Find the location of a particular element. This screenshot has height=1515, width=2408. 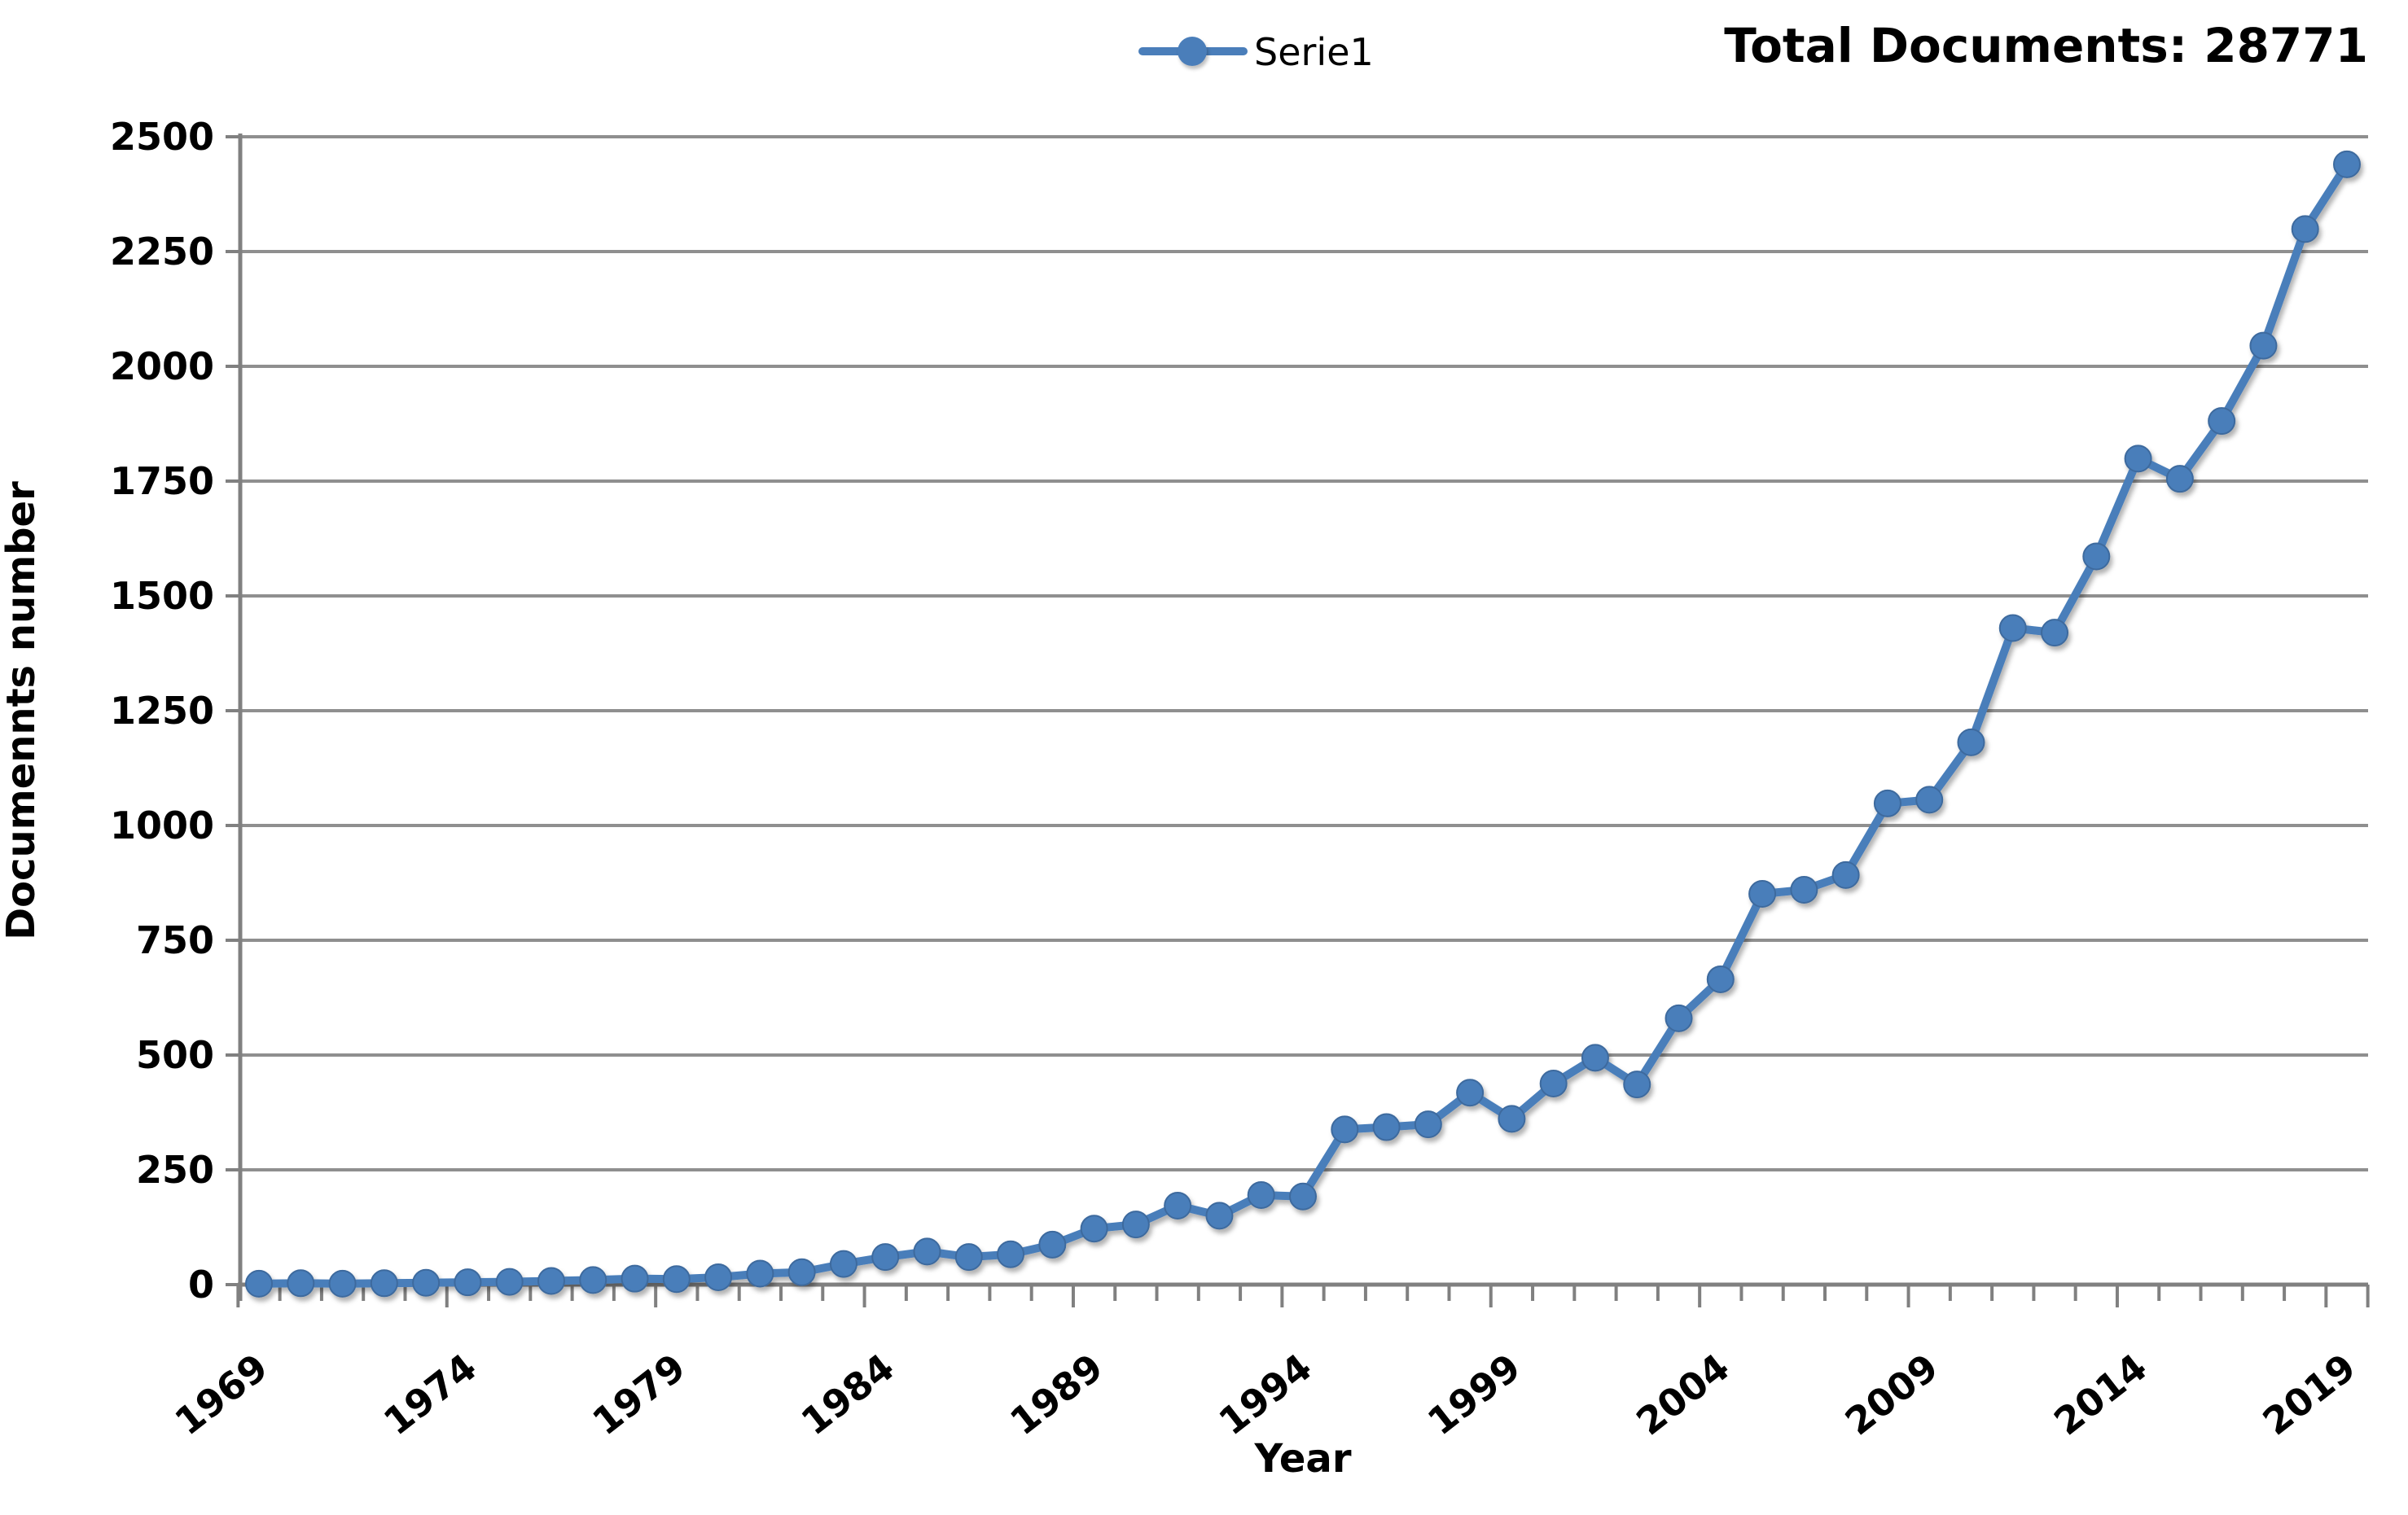

data-point-1988 is located at coordinates (1052, 1244).